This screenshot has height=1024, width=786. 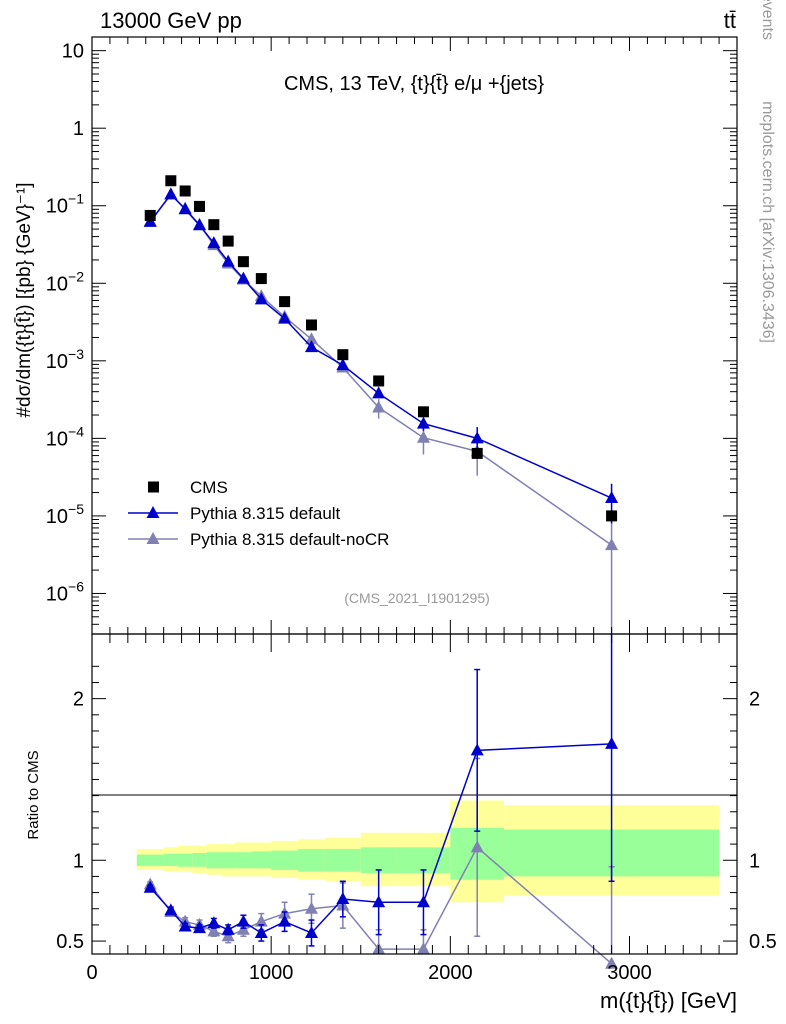 What do you see at coordinates (153, 487) in the screenshot?
I see `legend-marker-cms` at bounding box center [153, 487].